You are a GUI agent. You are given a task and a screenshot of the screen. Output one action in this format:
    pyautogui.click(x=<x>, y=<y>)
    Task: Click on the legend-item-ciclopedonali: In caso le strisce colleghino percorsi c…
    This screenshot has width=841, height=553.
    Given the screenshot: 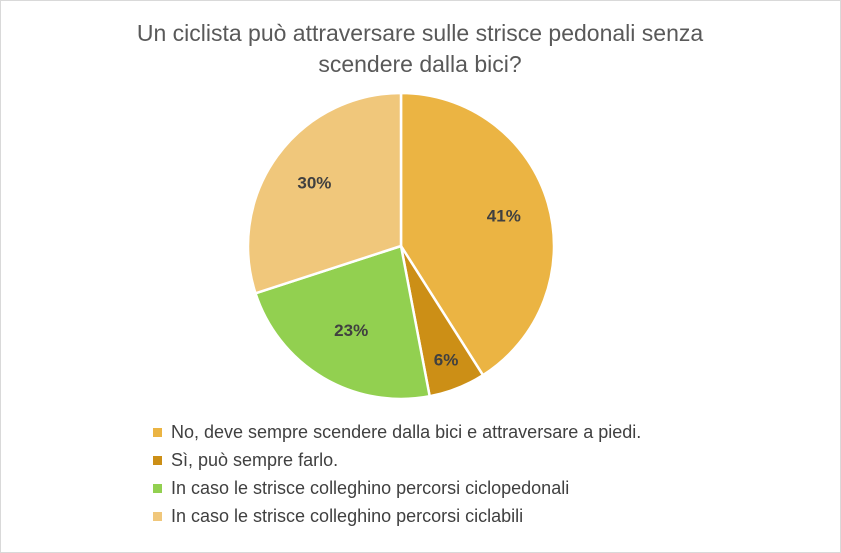 What is the action you would take?
    pyautogui.click(x=397, y=488)
    